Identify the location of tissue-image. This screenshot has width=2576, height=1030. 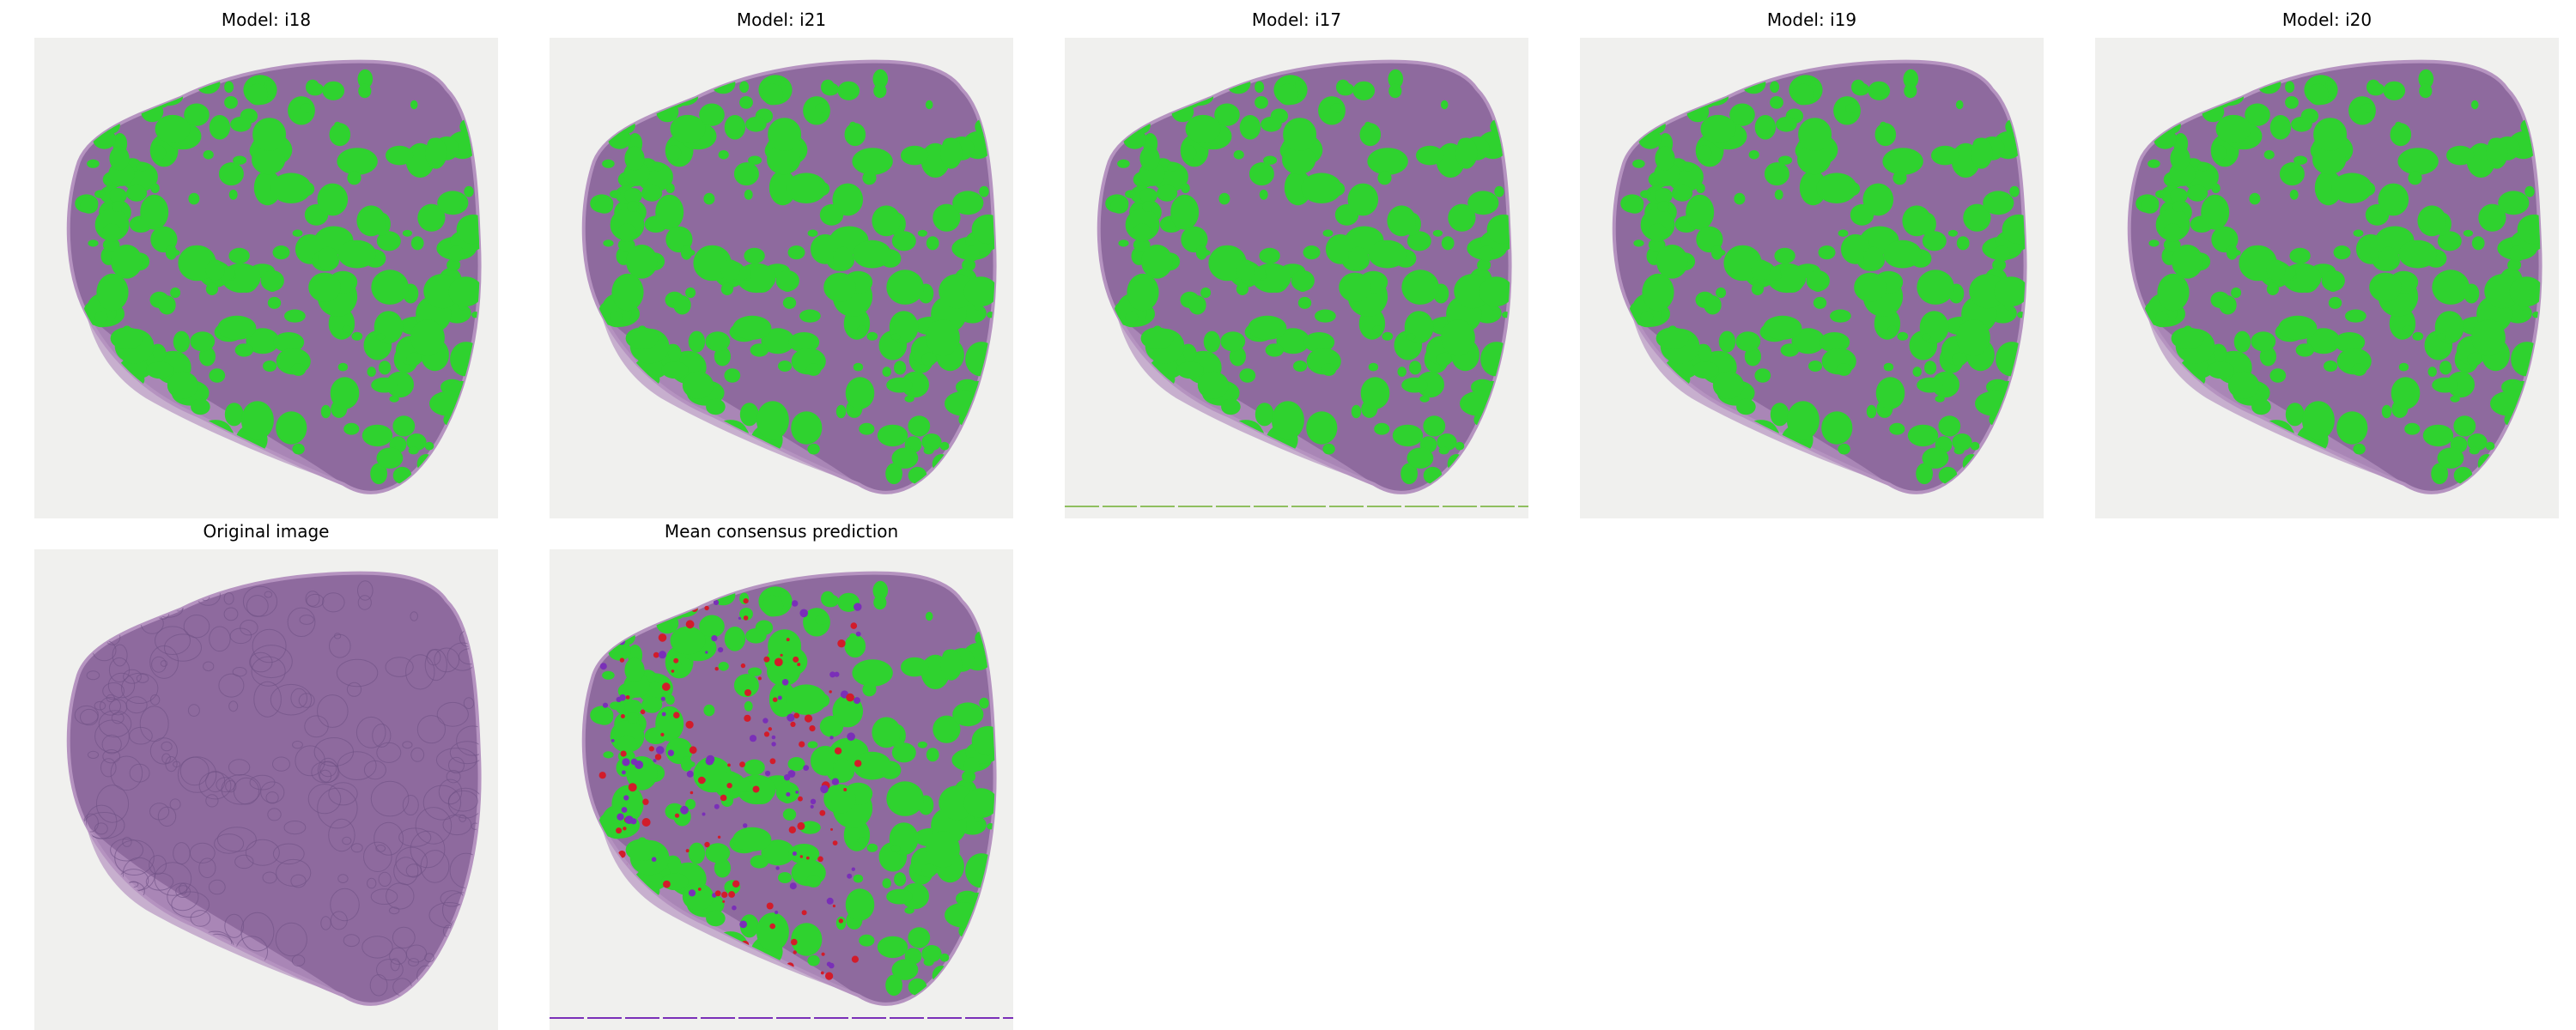
(266, 789).